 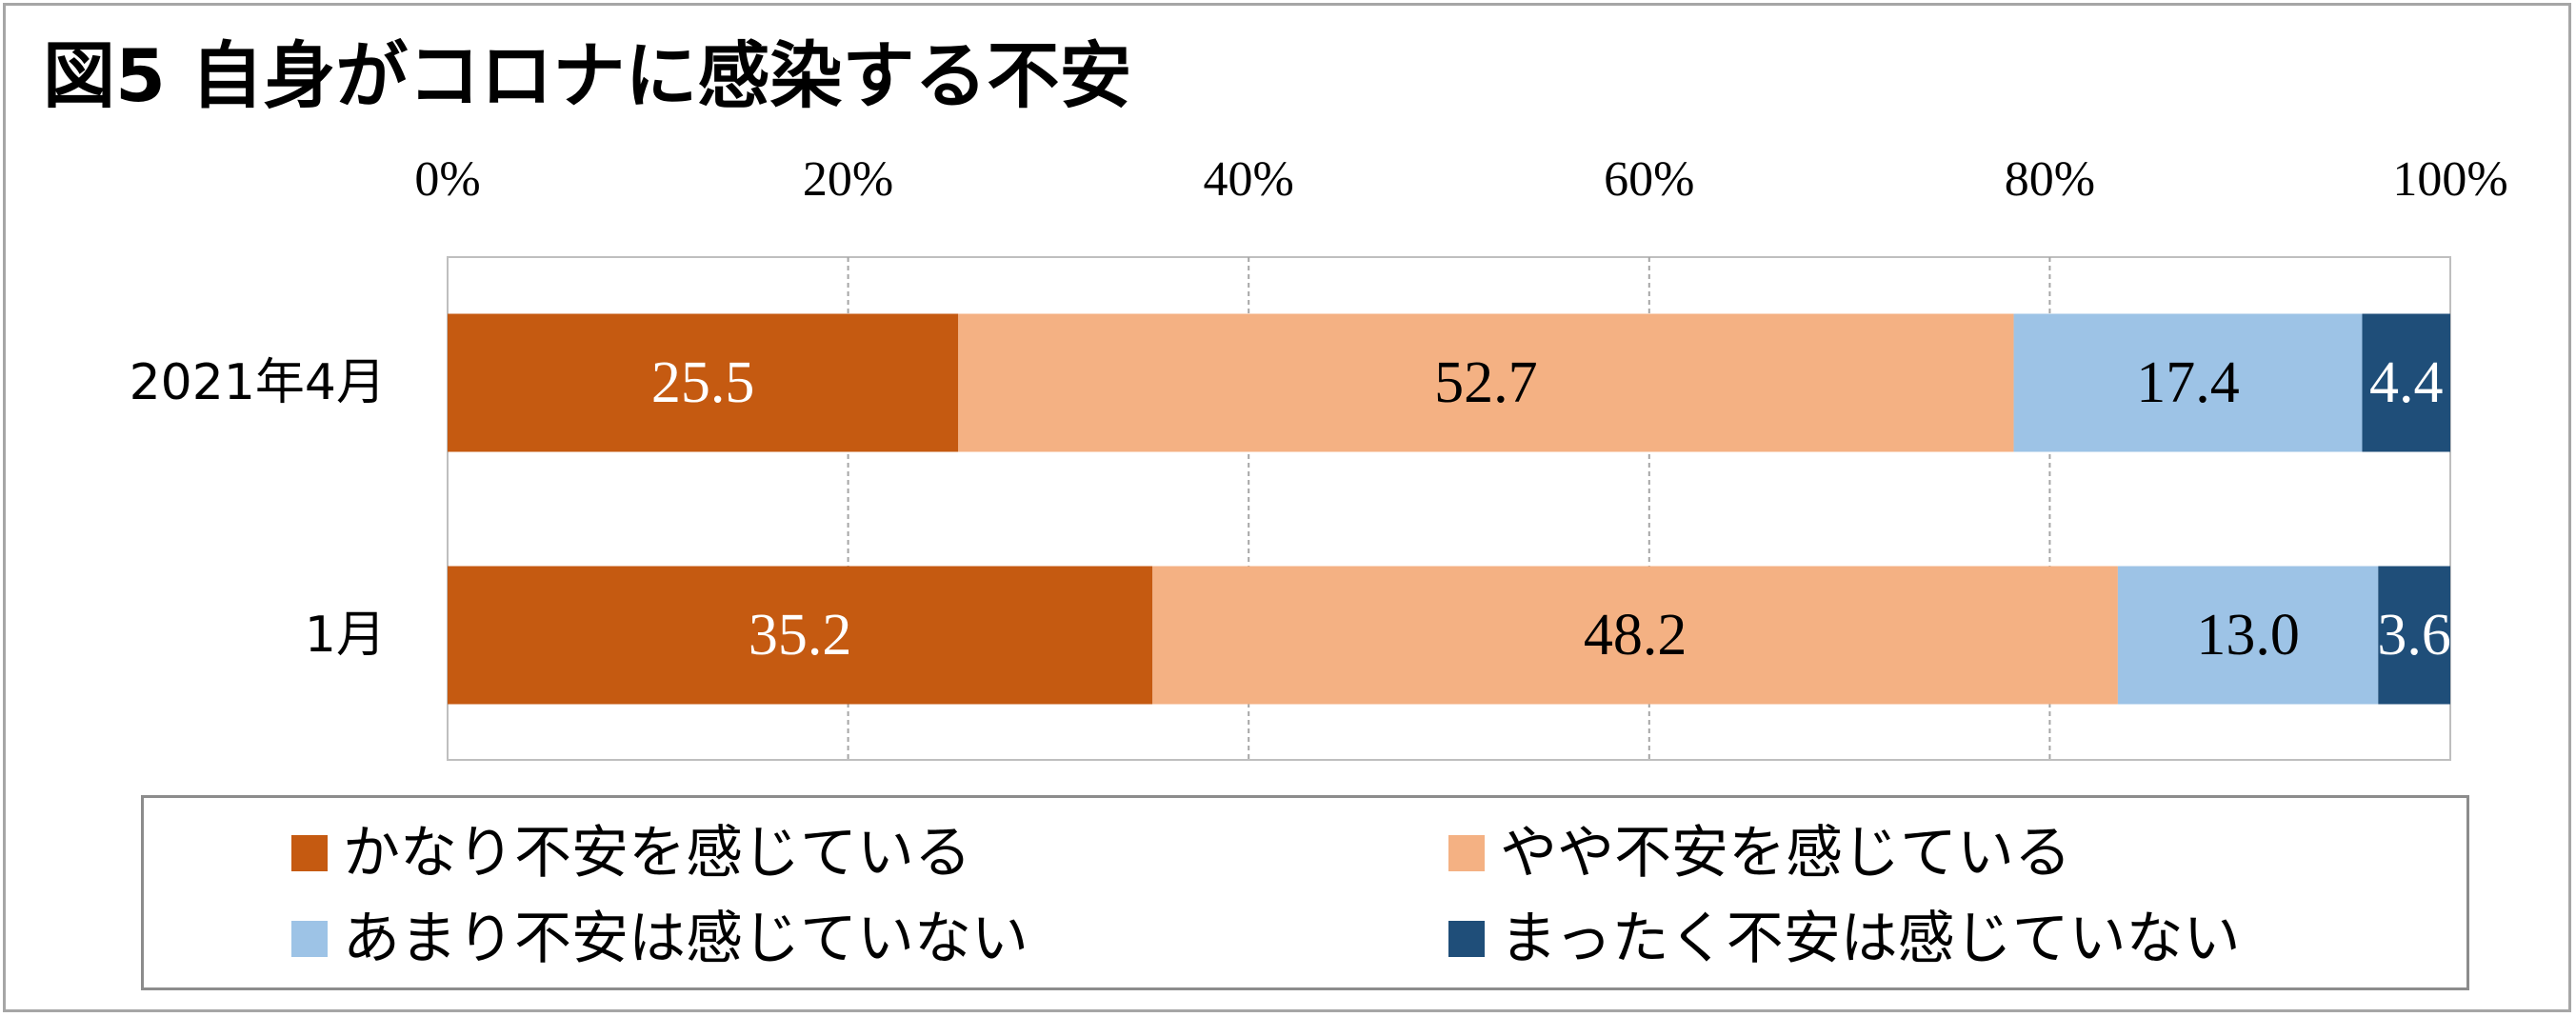 I want to click on legend-item-not-at-all-anxious: まったく不安は感じていない, so click(x=1844, y=939).